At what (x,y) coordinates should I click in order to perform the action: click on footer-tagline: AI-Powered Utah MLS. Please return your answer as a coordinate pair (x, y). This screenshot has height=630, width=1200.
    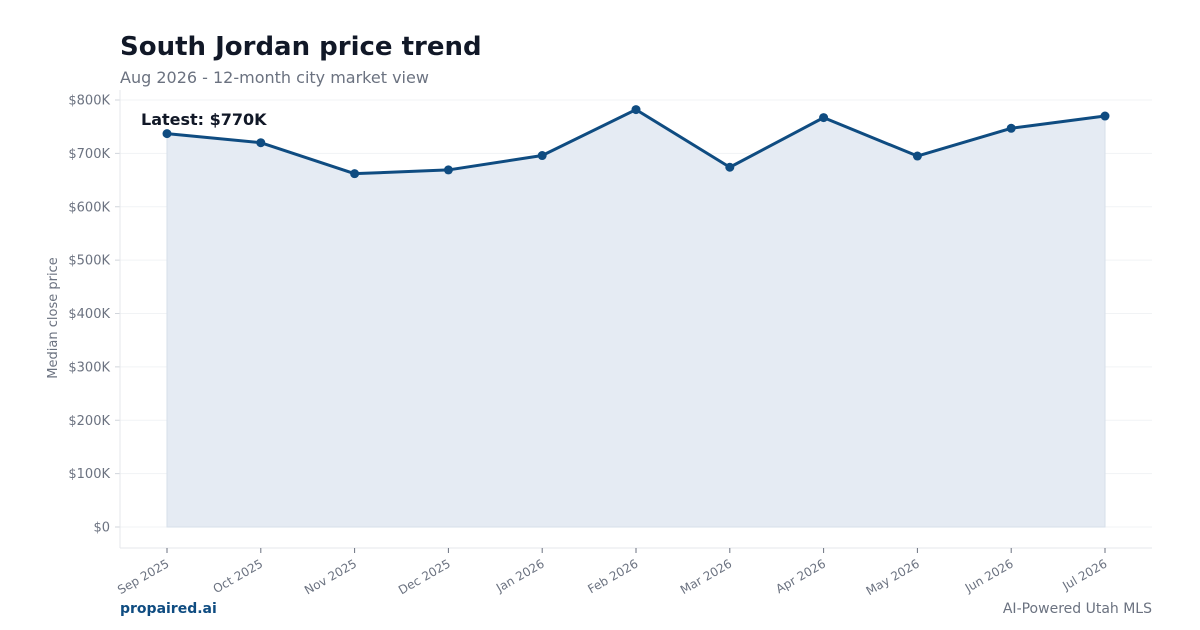
    Looking at the image, I should click on (1077, 609).